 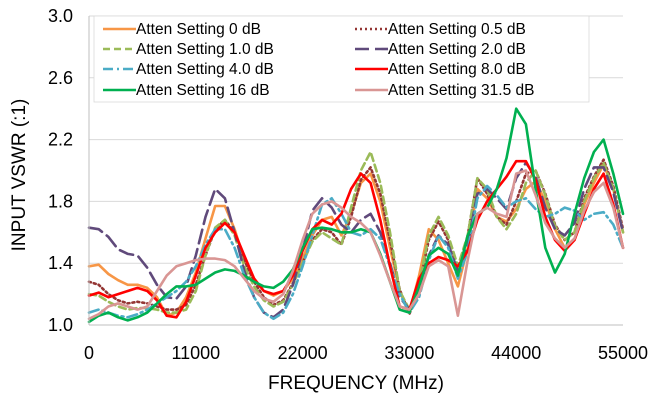 I want to click on legend-label: Atten Setting 31.5 dB, so click(x=461, y=90).